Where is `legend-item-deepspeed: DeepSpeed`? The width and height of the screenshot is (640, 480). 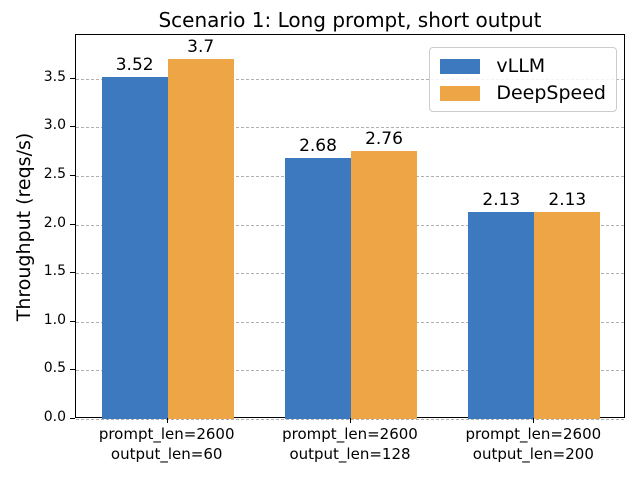
legend-item-deepspeed: DeepSpeed is located at coordinates (523, 93).